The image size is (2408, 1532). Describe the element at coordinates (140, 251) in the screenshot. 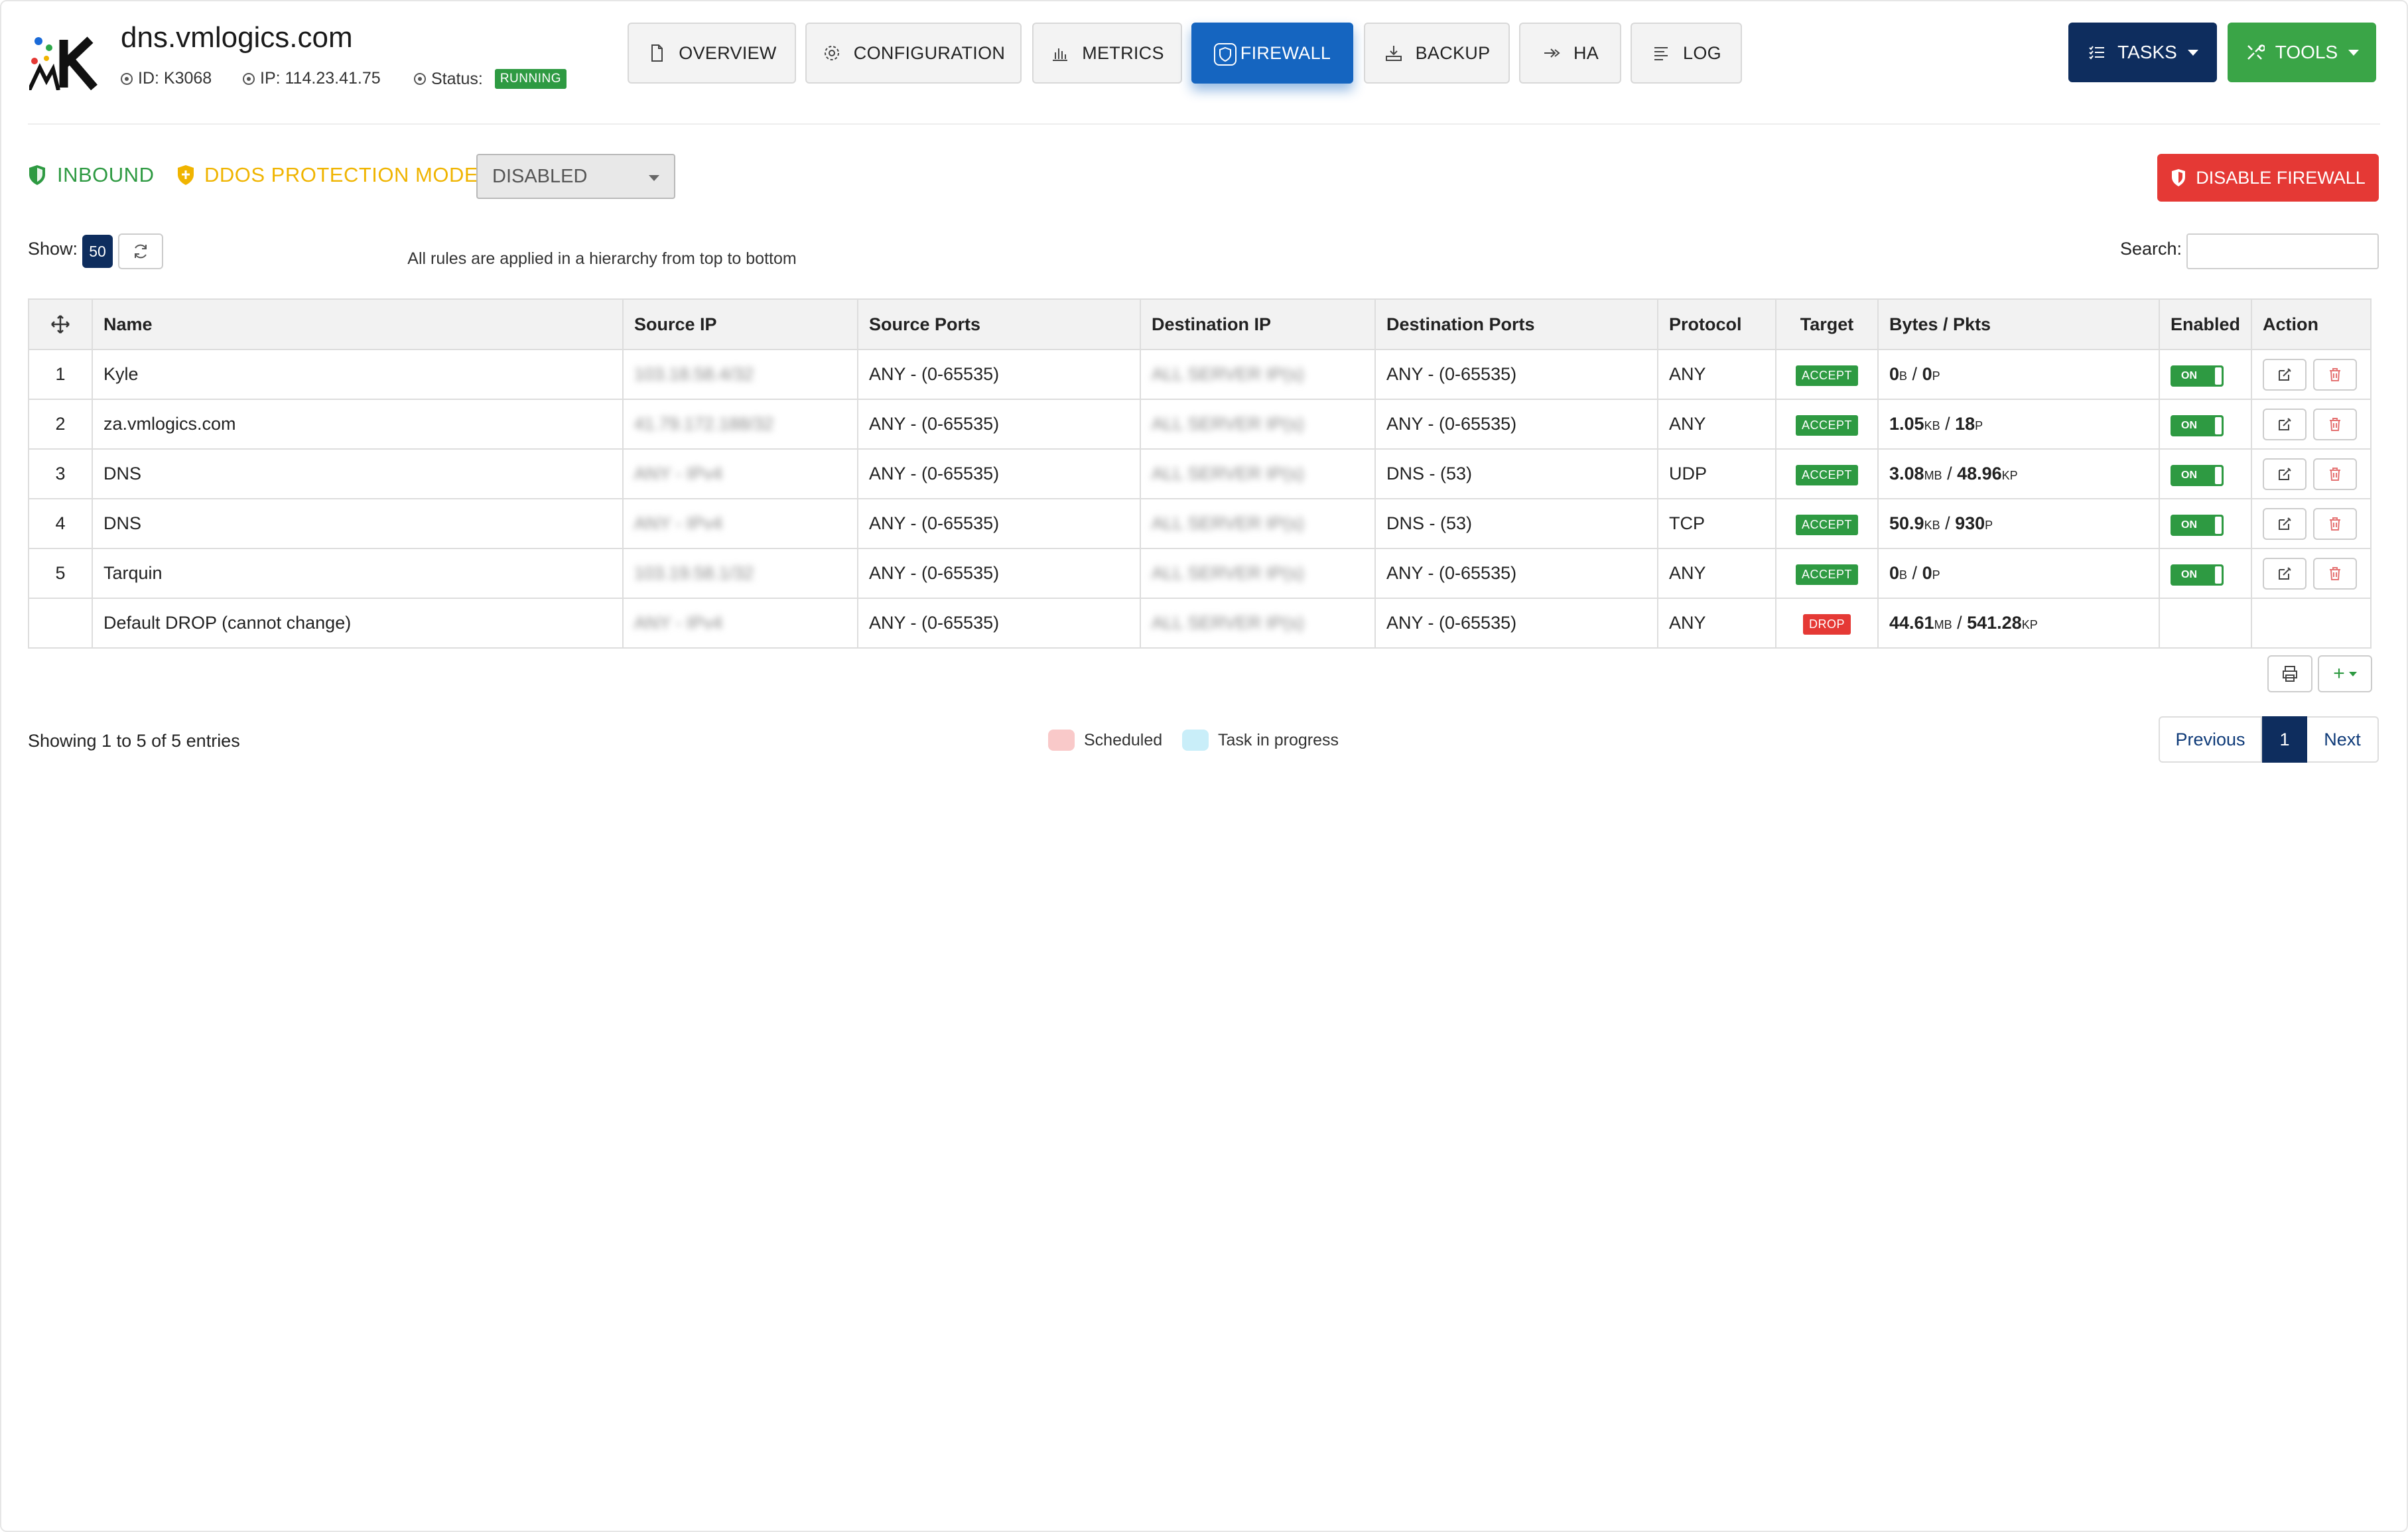

I see `refresh-button` at that location.